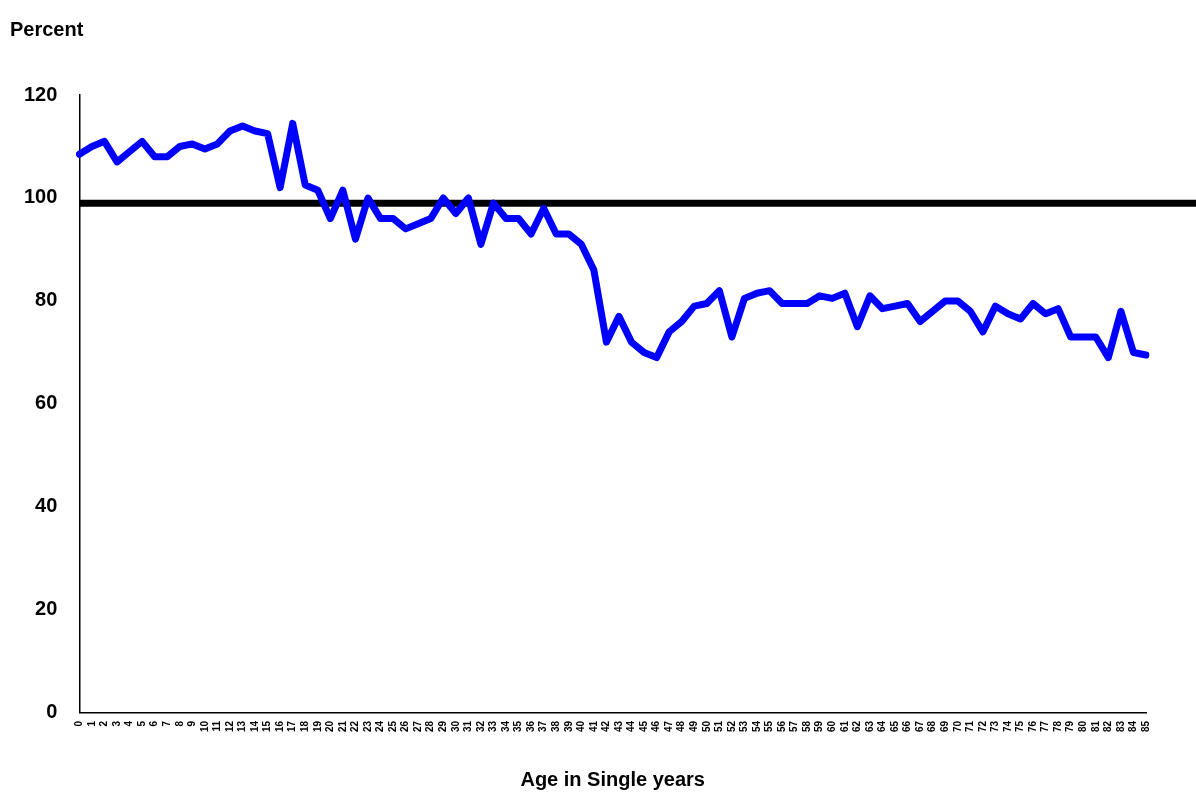  What do you see at coordinates (1083, 726) in the screenshot?
I see `x-tick-label: 80` at bounding box center [1083, 726].